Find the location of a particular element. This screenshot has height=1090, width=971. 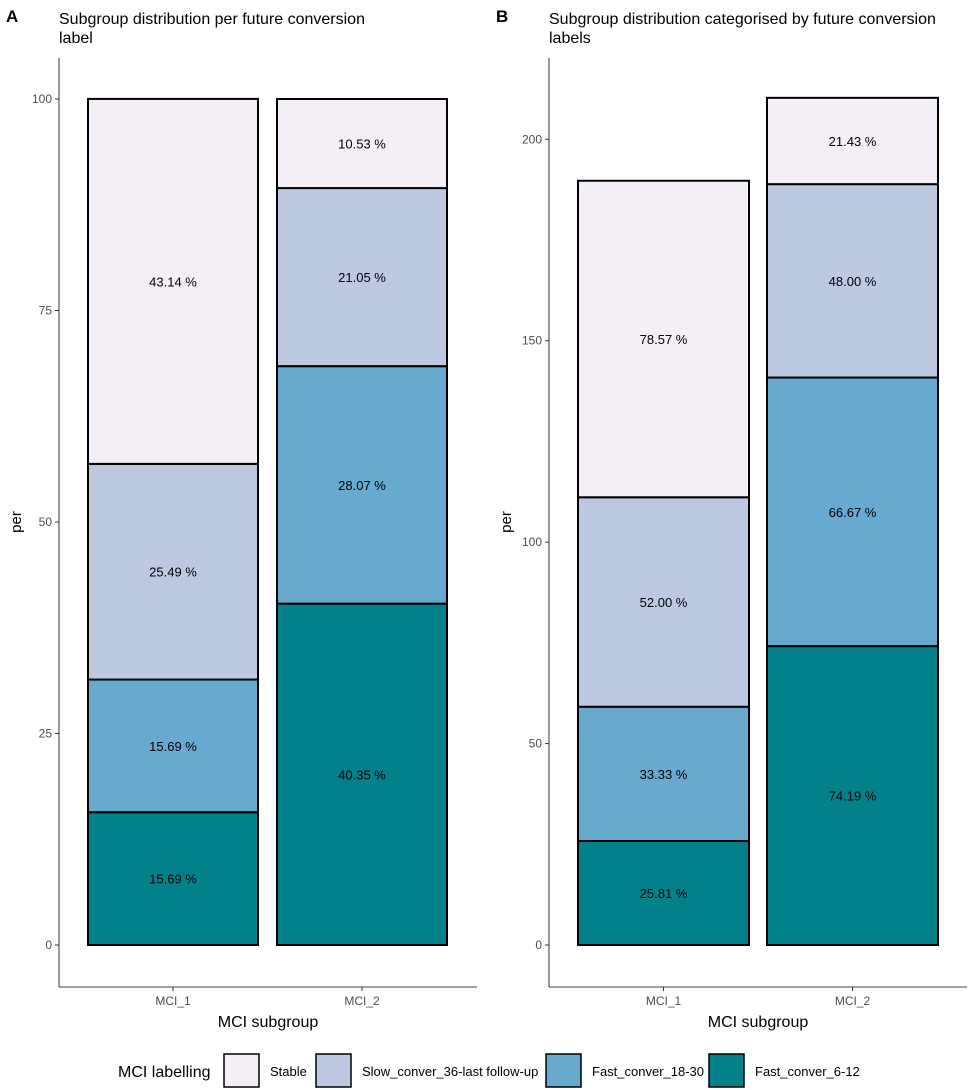

panel-b-title-line2: labels is located at coordinates (570, 38).